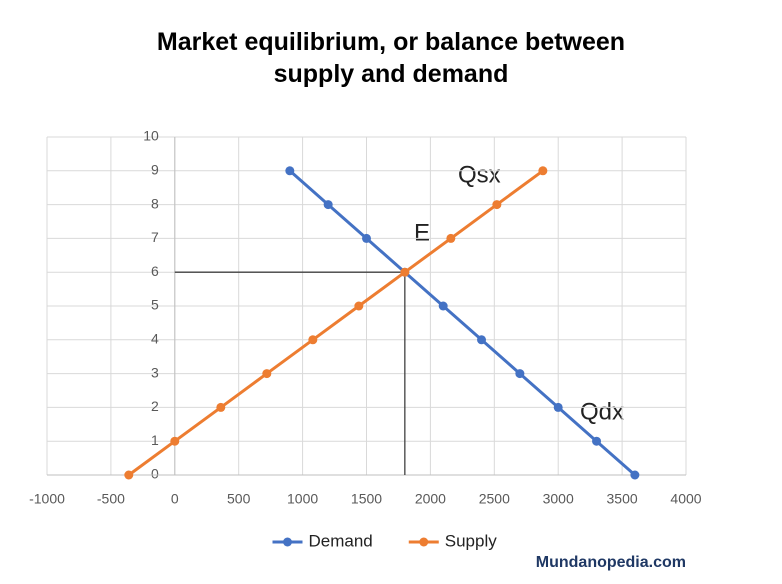 This screenshot has height=584, width=782. Describe the element at coordinates (239, 499) in the screenshot. I see `x-tick-label: 500` at that location.